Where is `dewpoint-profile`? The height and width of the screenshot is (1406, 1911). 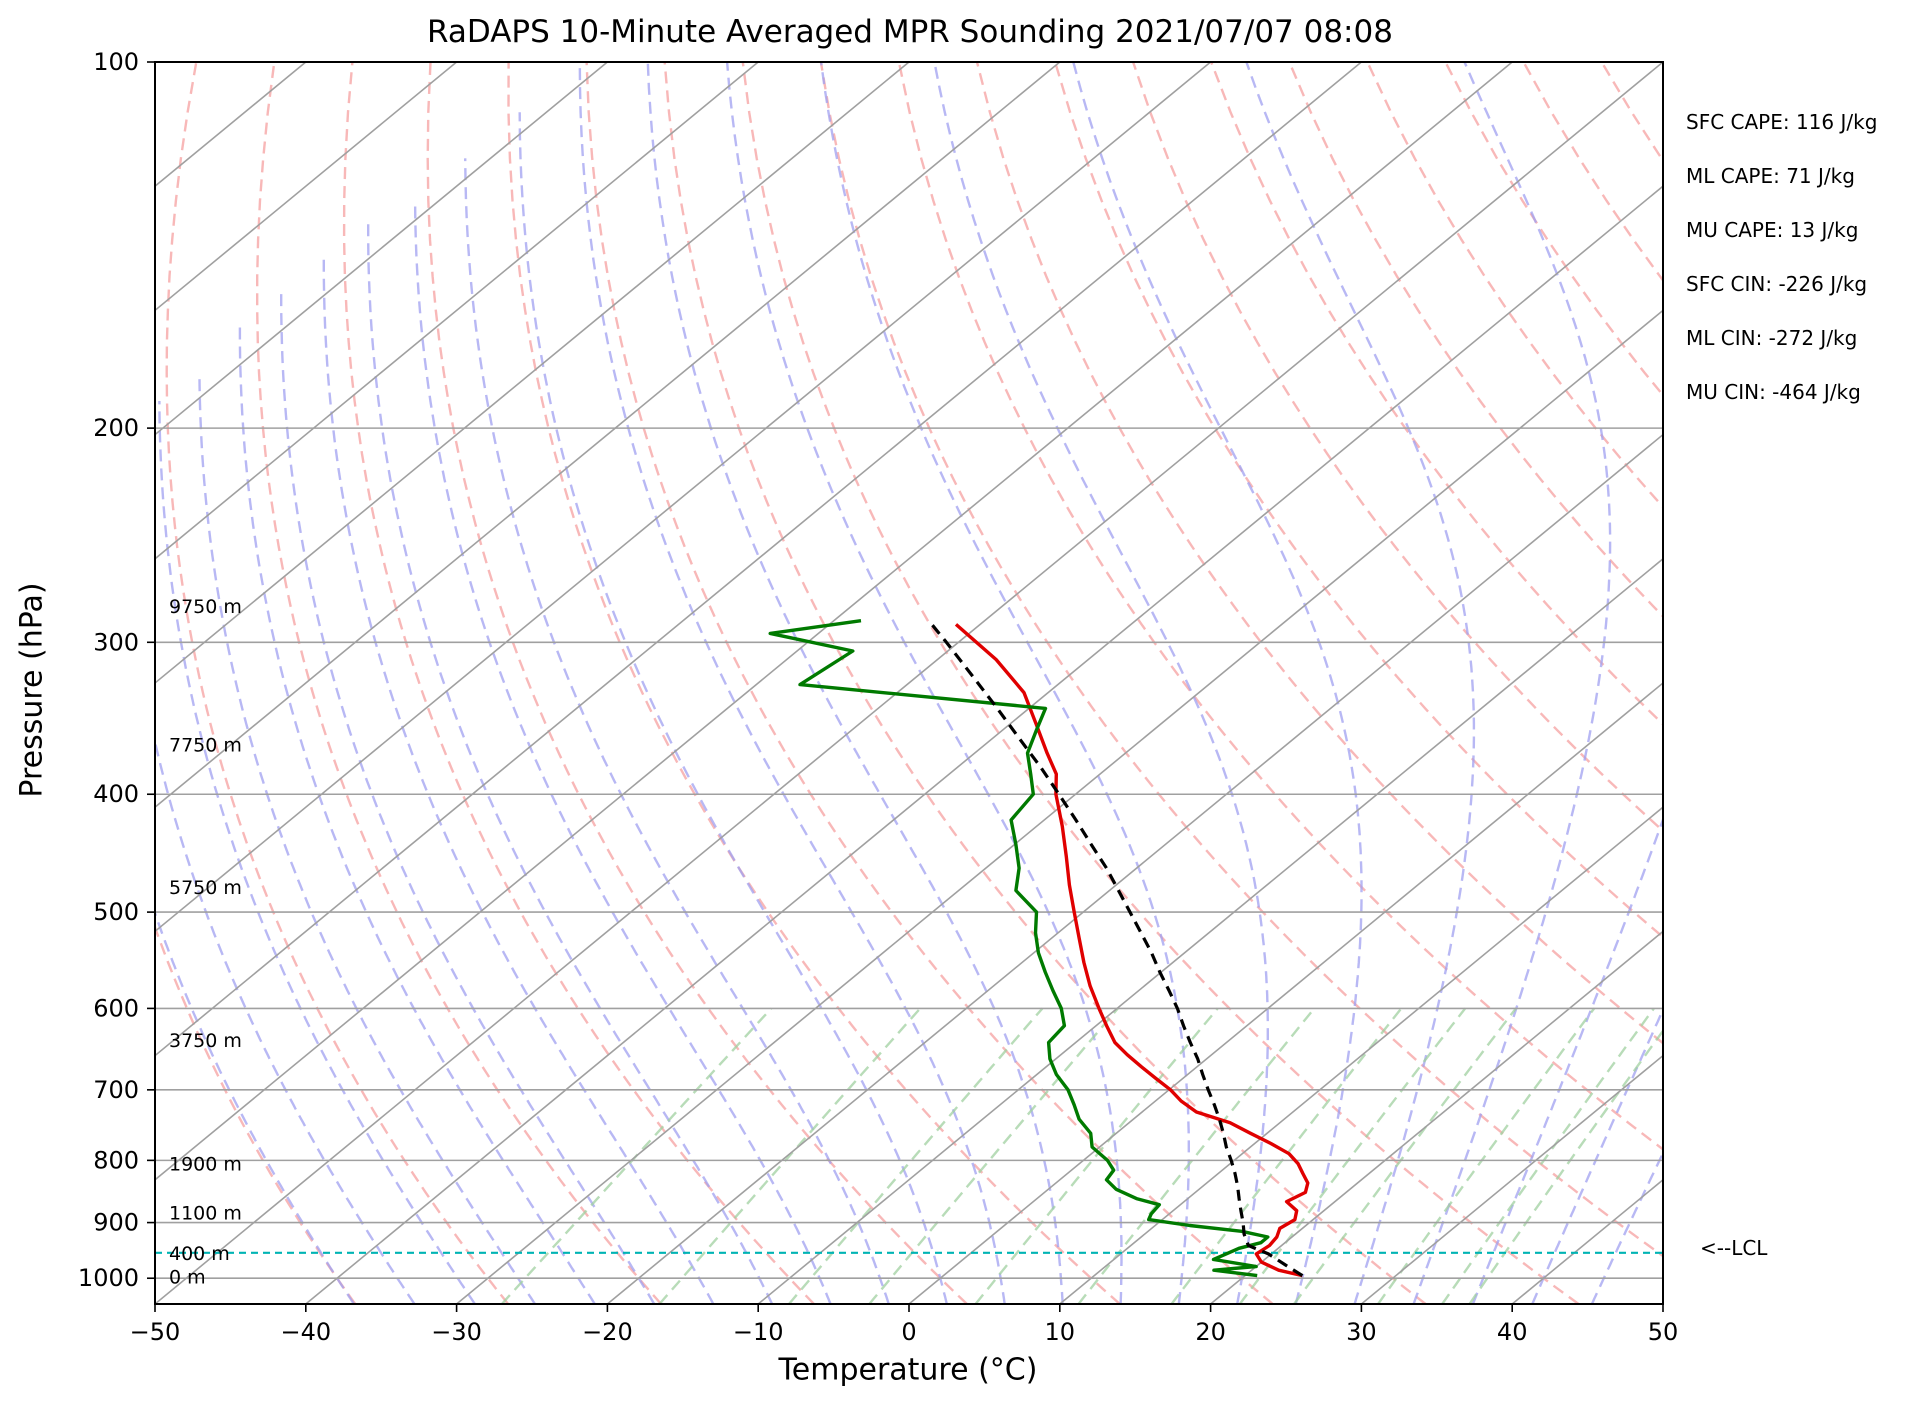
dewpoint-profile is located at coordinates (1019, 948).